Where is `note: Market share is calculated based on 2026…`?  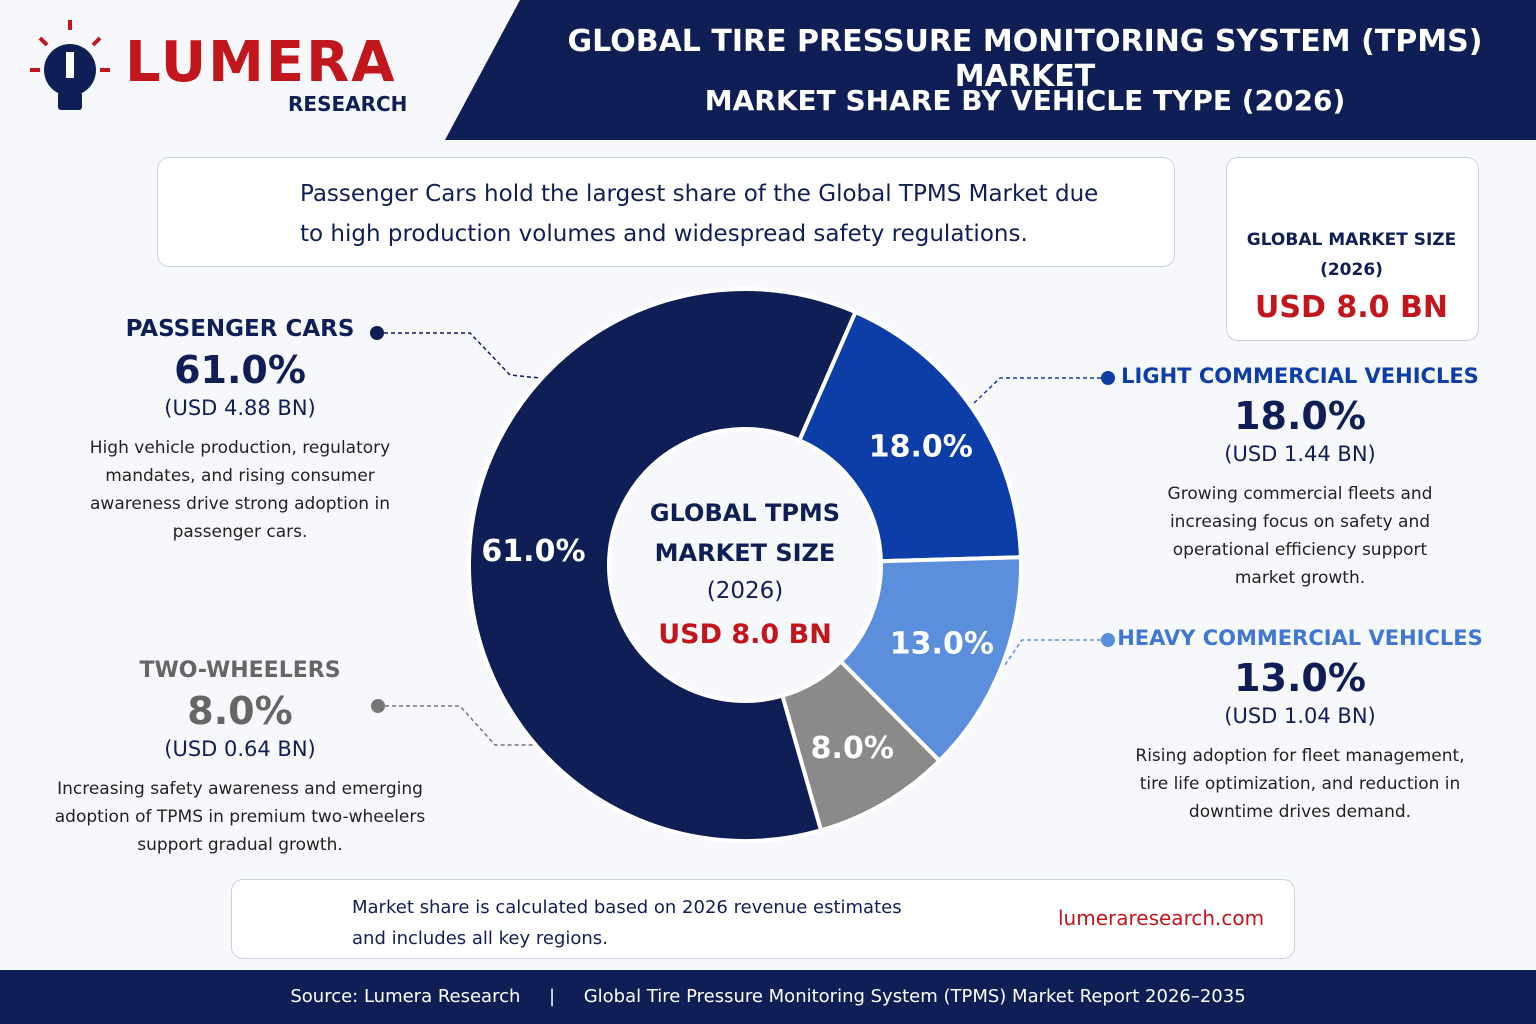
note: Market share is calculated based on 2026… is located at coordinates (627, 923).